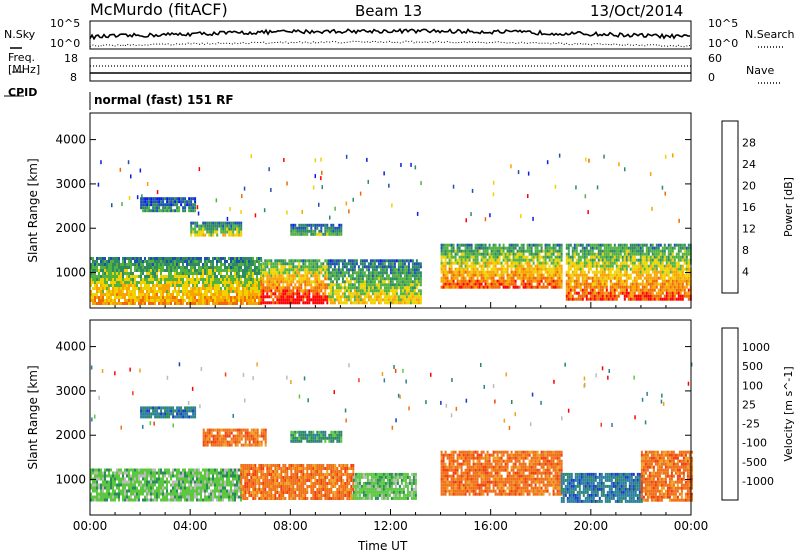 This screenshot has height=554, width=800. What do you see at coordinates (715, 58) in the screenshot?
I see `nave-tick-top: 60` at bounding box center [715, 58].